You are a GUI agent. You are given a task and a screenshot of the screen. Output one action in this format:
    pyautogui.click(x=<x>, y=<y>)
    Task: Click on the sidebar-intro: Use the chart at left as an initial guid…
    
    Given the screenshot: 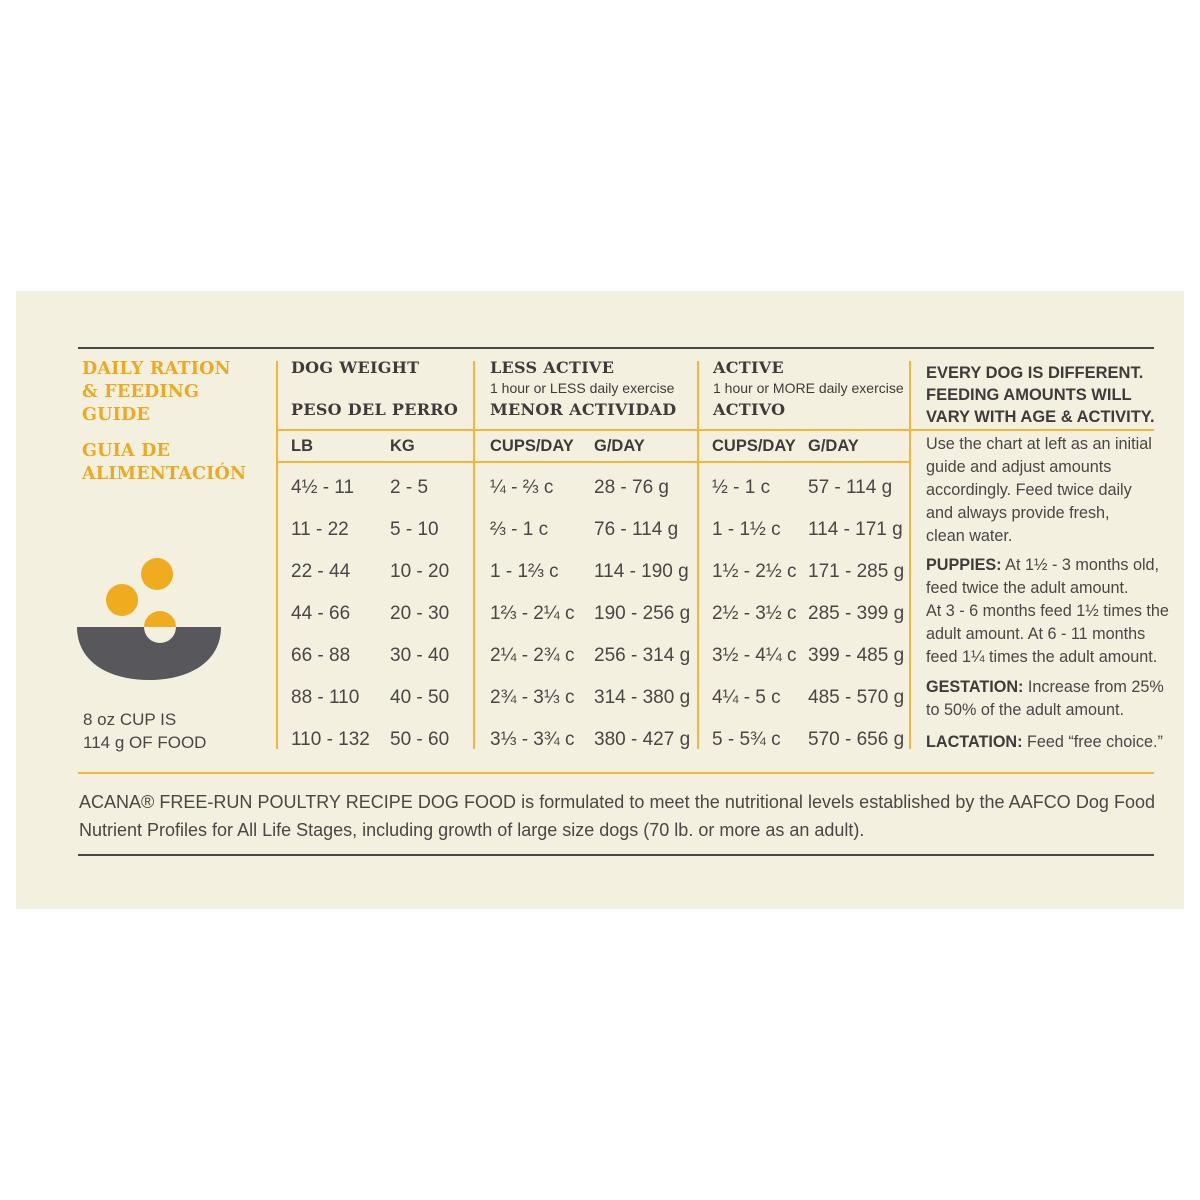 What is the action you would take?
    pyautogui.click(x=1039, y=490)
    